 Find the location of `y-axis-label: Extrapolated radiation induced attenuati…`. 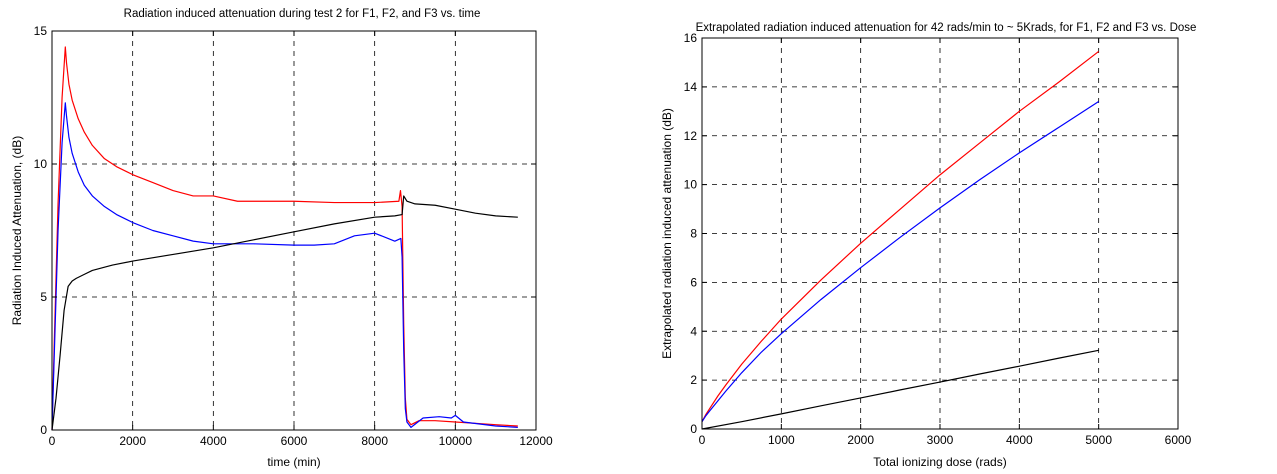

y-axis-label: Extrapolated radiation induced attenuati… is located at coordinates (667, 233).